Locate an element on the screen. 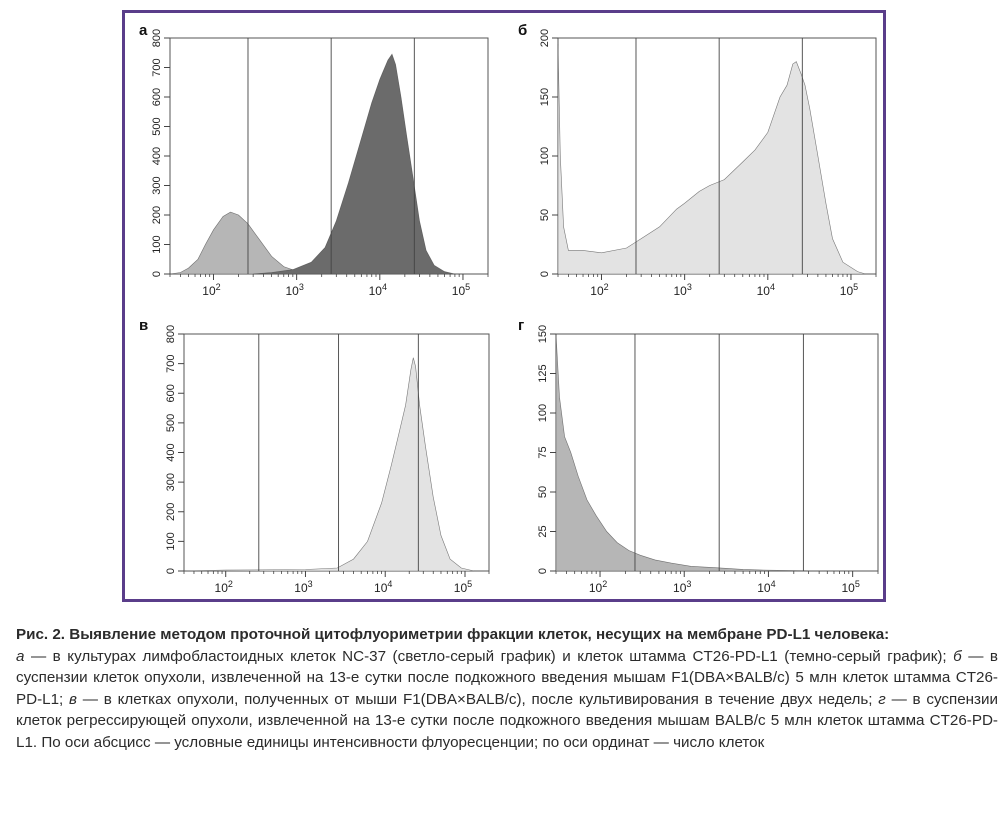 This screenshot has width=1006, height=813. caption-panel-letter: в is located at coordinates (73, 699).